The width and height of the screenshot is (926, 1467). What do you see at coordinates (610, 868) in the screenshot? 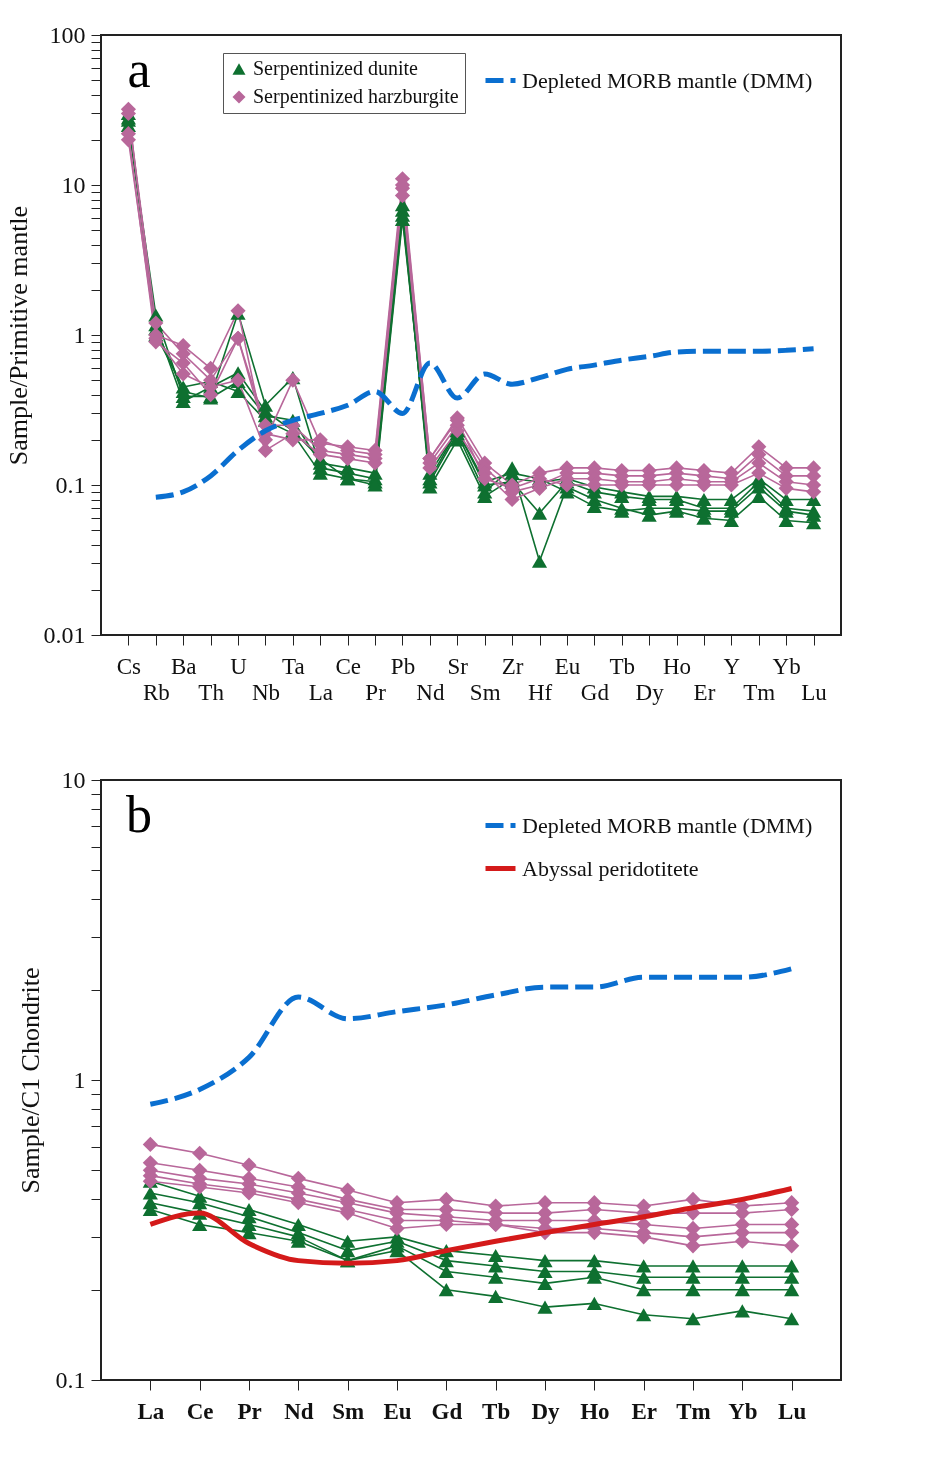
I see `legend-label: Abyssal peridotitete` at bounding box center [610, 868].